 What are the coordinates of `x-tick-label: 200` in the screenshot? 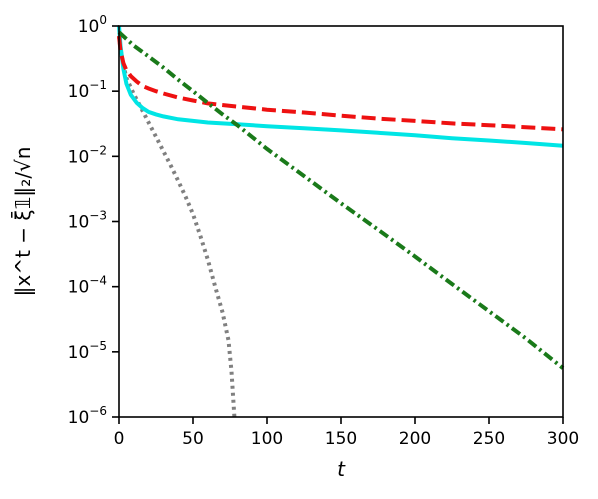 It's located at (415, 439).